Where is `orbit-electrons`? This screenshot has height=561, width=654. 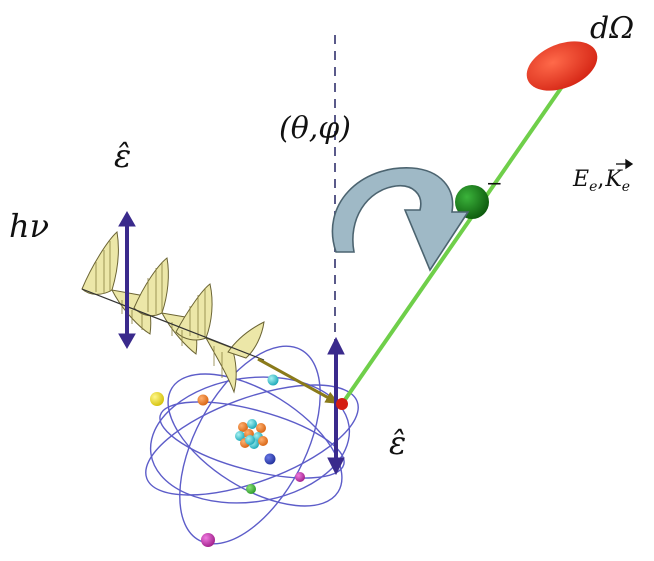 orbit-electrons is located at coordinates (227, 460).